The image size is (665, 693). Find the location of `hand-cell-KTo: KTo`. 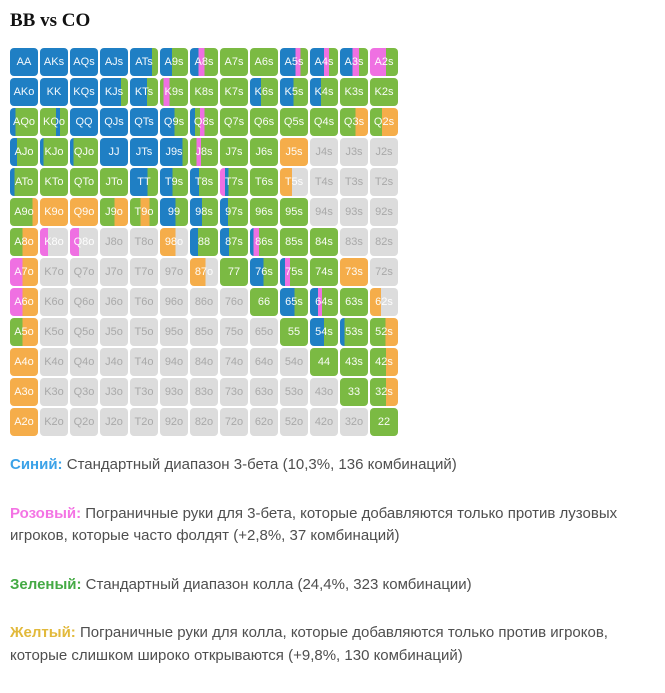

hand-cell-KTo: KTo is located at coordinates (54, 182).